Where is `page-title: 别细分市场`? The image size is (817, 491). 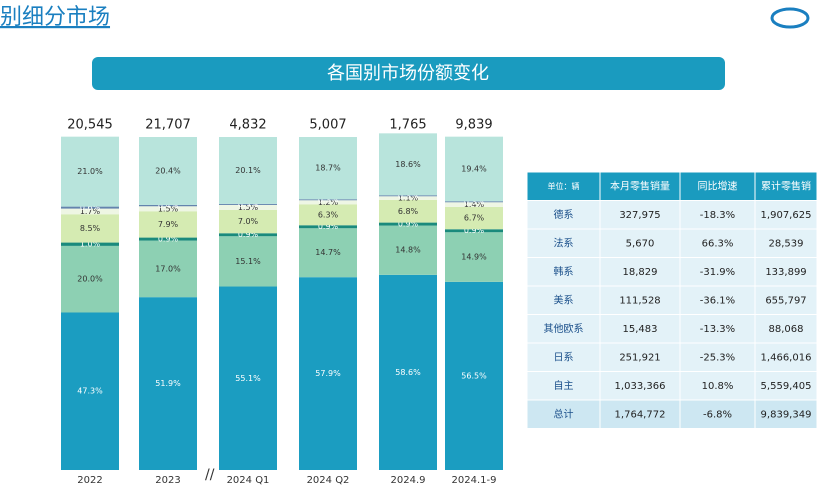
page-title: 别细分市场 is located at coordinates (55, 17).